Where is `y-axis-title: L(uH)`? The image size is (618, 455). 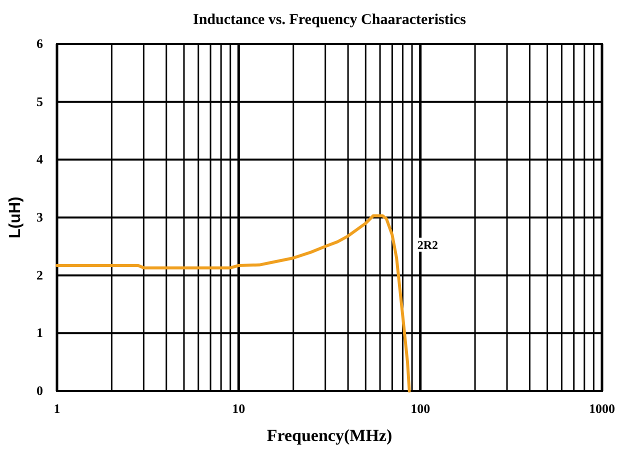
y-axis-title: L(uH) is located at coordinates (15, 217).